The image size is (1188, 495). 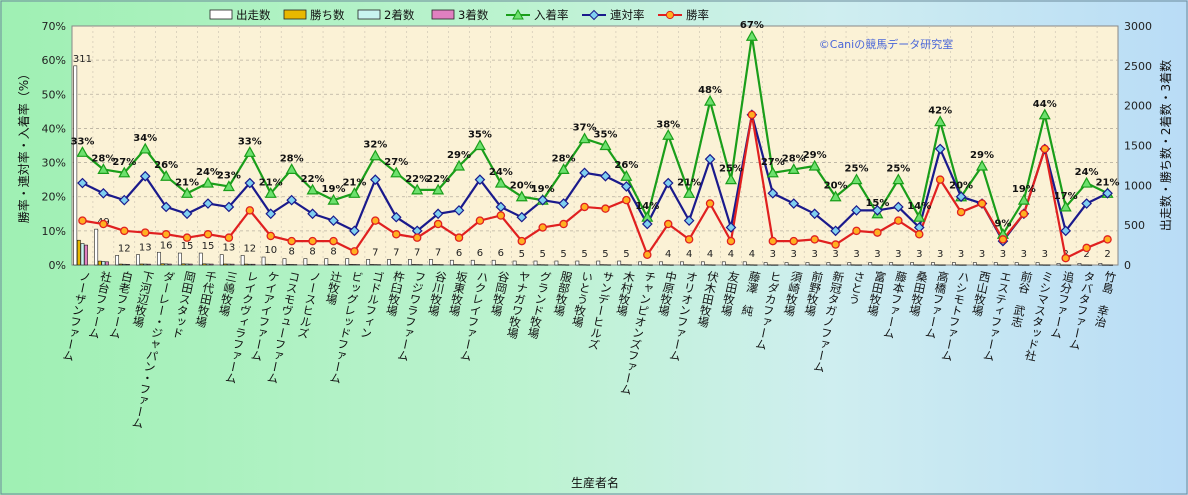 What do you see at coordinates (270, 250) in the screenshot?
I see `count-label: 10` at bounding box center [270, 250].